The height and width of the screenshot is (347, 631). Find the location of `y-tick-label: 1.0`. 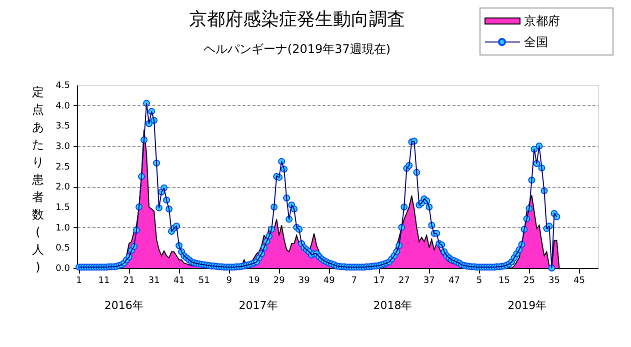

y-tick-label: 1.0 is located at coordinates (63, 228).